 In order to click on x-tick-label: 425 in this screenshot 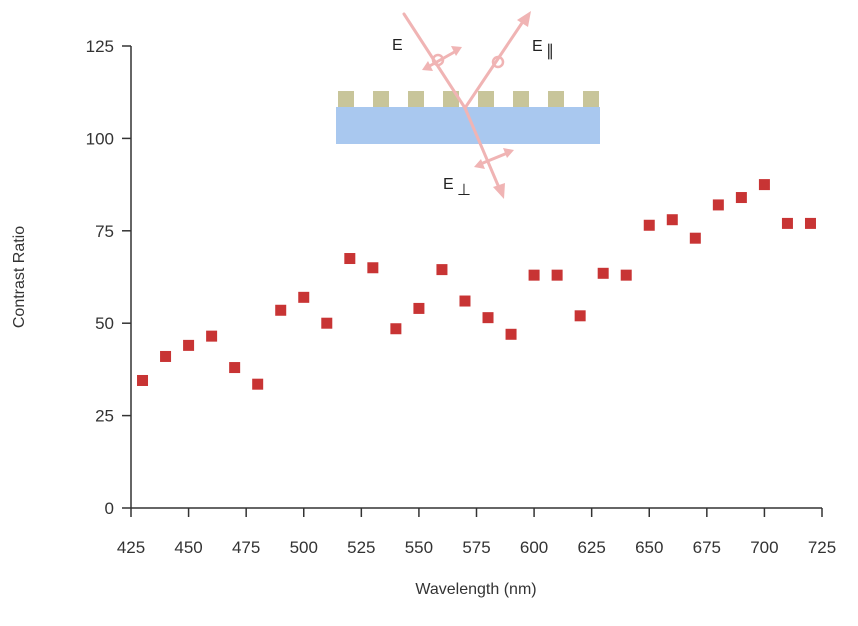, I will do `click(131, 547)`.